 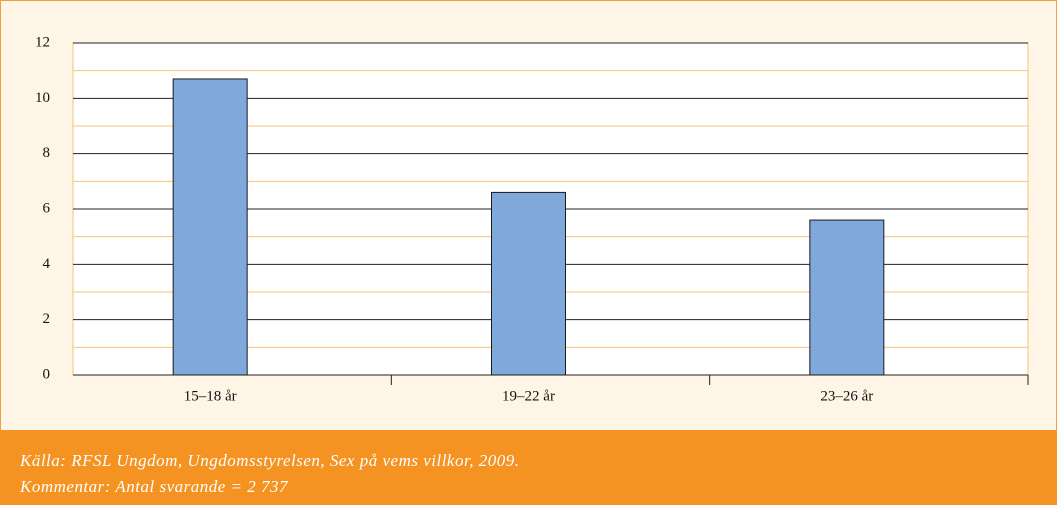 I want to click on x-tick-label: 23–26 år, so click(x=846, y=396).